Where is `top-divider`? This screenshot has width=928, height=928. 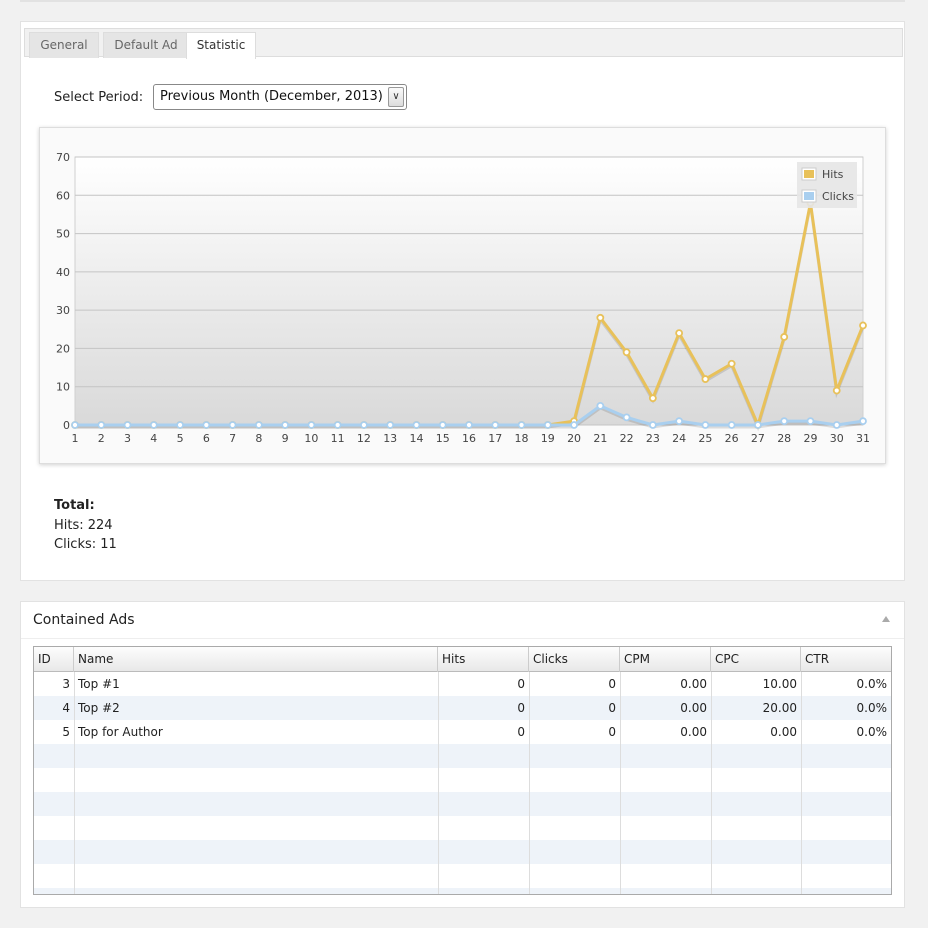
top-divider is located at coordinates (462, 1).